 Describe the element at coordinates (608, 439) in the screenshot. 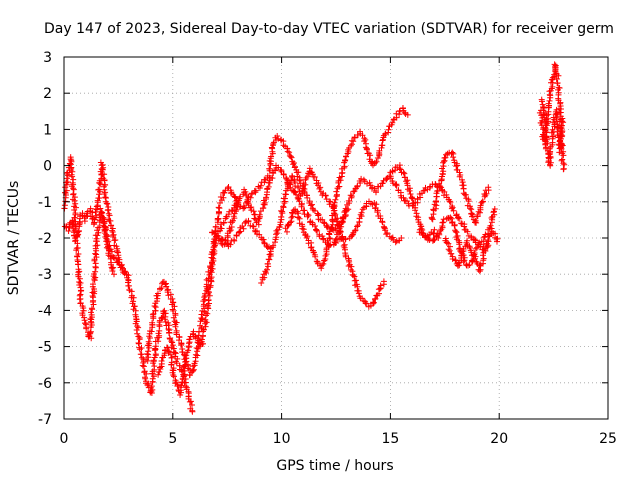

I see `x-tick-label: 25` at that location.